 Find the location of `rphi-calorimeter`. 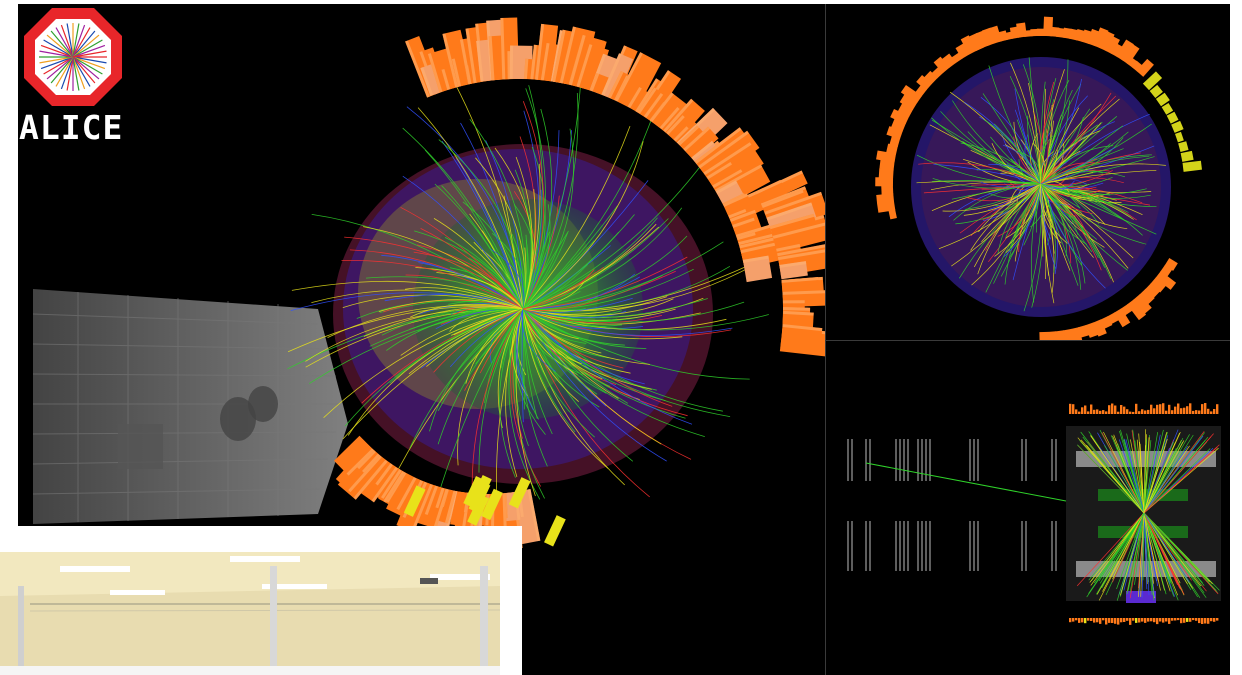

rphi-calorimeter is located at coordinates (1038, 178).